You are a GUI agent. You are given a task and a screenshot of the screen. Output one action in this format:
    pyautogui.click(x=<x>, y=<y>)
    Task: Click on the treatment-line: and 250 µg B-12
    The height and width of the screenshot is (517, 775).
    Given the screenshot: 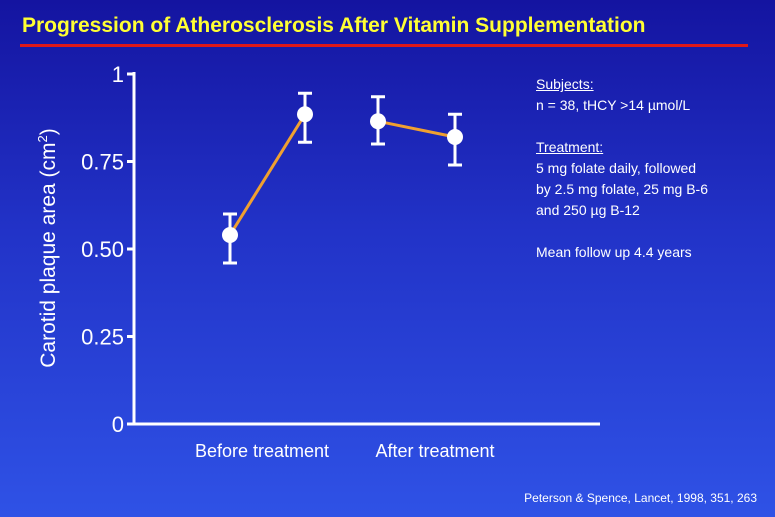 What is the action you would take?
    pyautogui.click(x=588, y=210)
    